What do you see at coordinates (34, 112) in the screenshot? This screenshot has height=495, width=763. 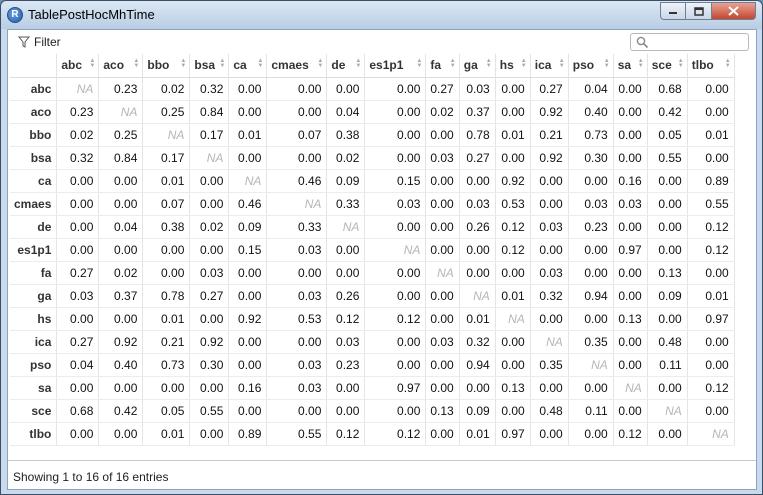 I see `row-header: aco` at bounding box center [34, 112].